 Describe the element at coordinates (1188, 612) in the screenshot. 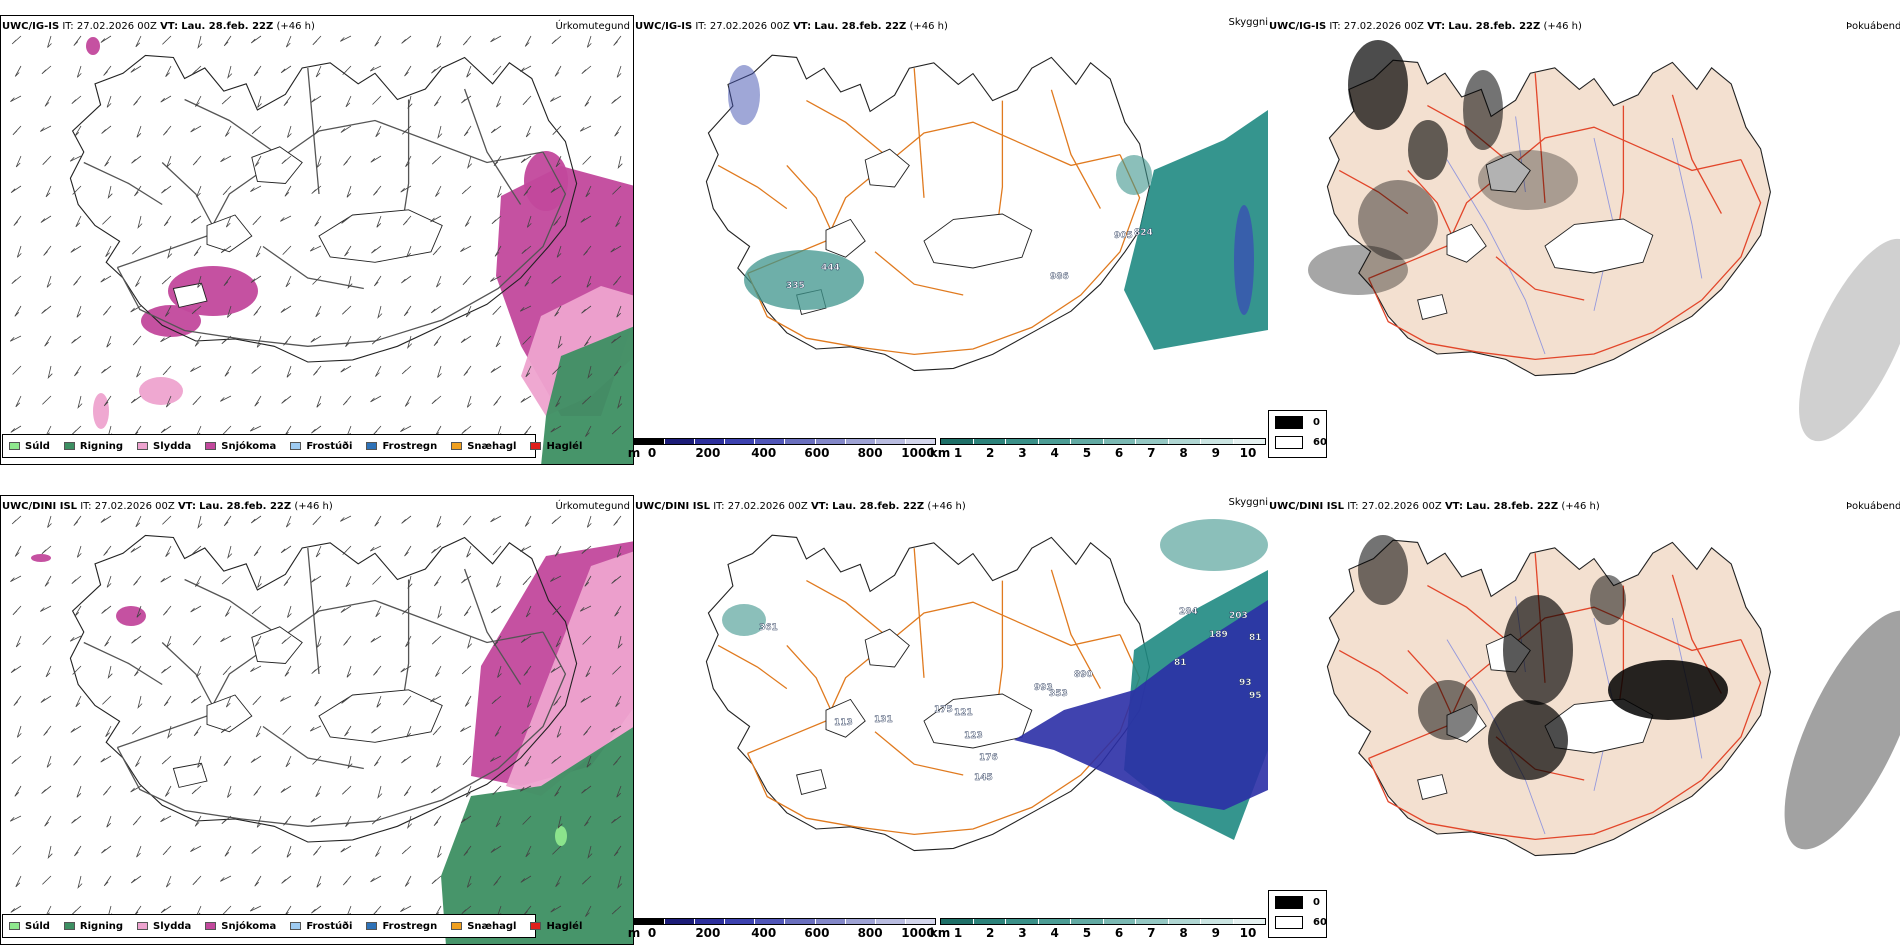

I see `cloud-height-label: 284` at that location.